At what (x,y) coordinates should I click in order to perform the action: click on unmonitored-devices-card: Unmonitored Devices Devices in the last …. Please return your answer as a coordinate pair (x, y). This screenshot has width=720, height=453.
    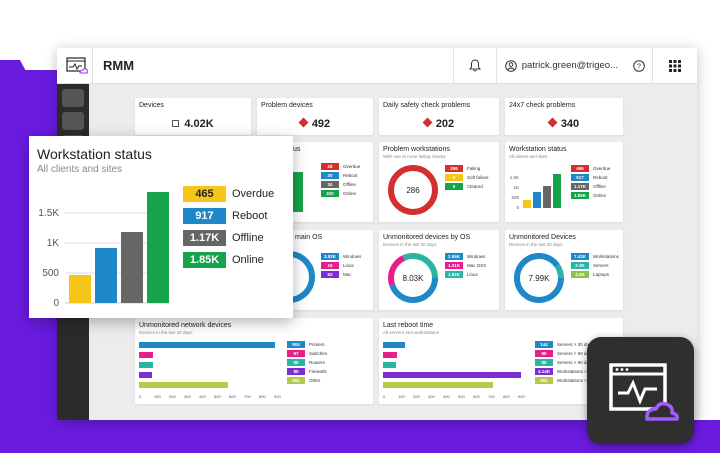
    Looking at the image, I should click on (564, 270).